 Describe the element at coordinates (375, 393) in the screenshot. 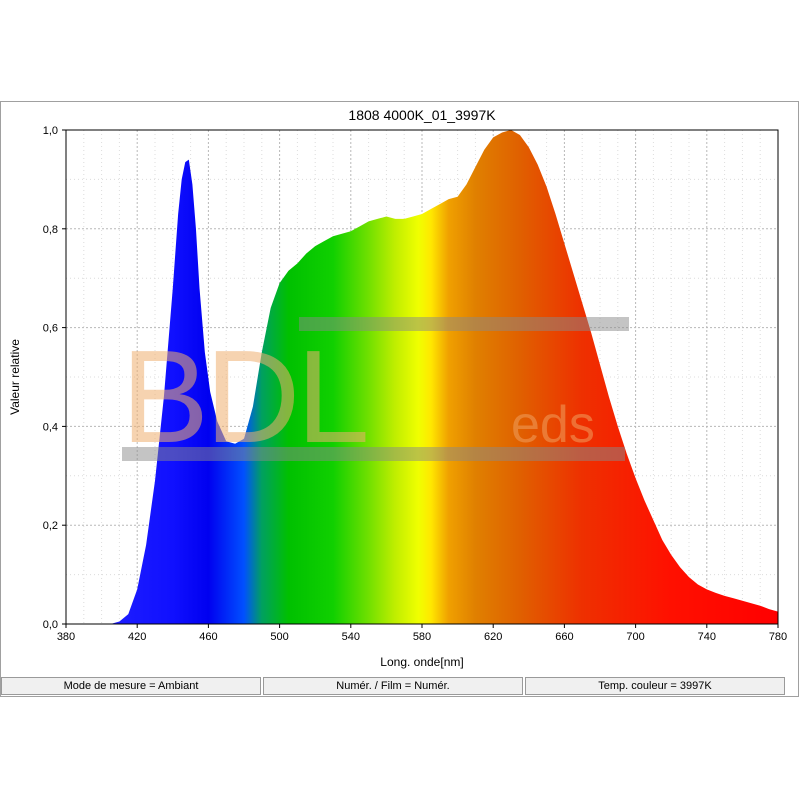

I see `watermark-logo: BDL eds` at that location.